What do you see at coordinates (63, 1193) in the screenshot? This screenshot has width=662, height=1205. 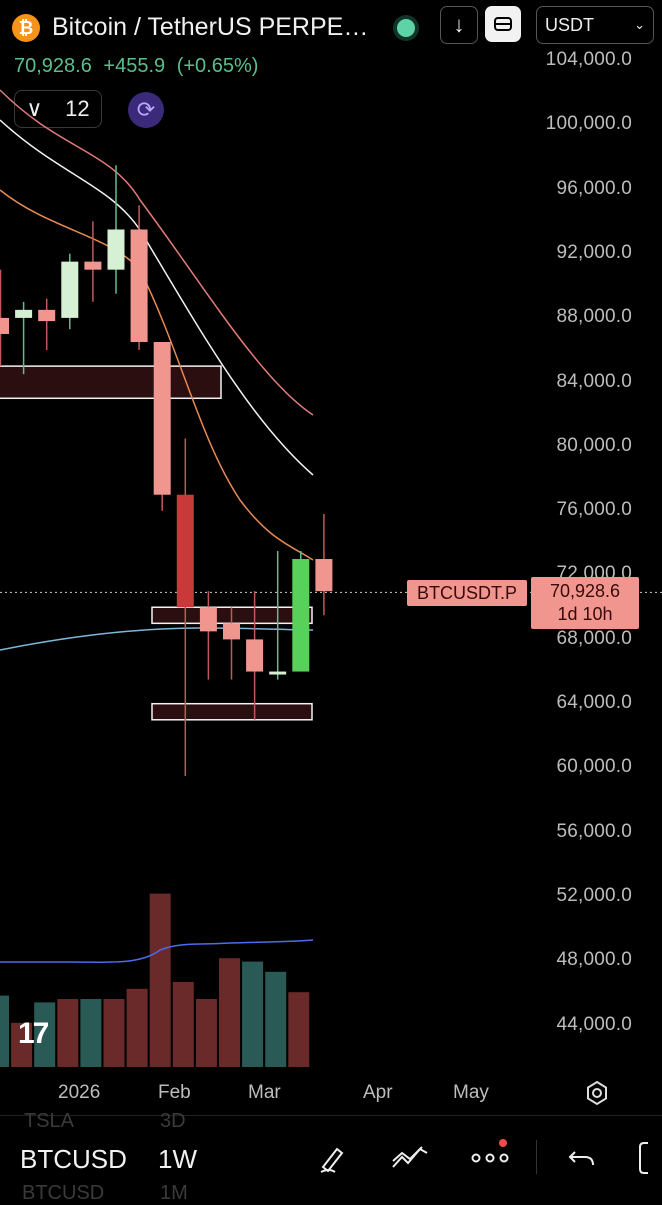 I see `ghost-symbol-bottom: BTCUSD` at bounding box center [63, 1193].